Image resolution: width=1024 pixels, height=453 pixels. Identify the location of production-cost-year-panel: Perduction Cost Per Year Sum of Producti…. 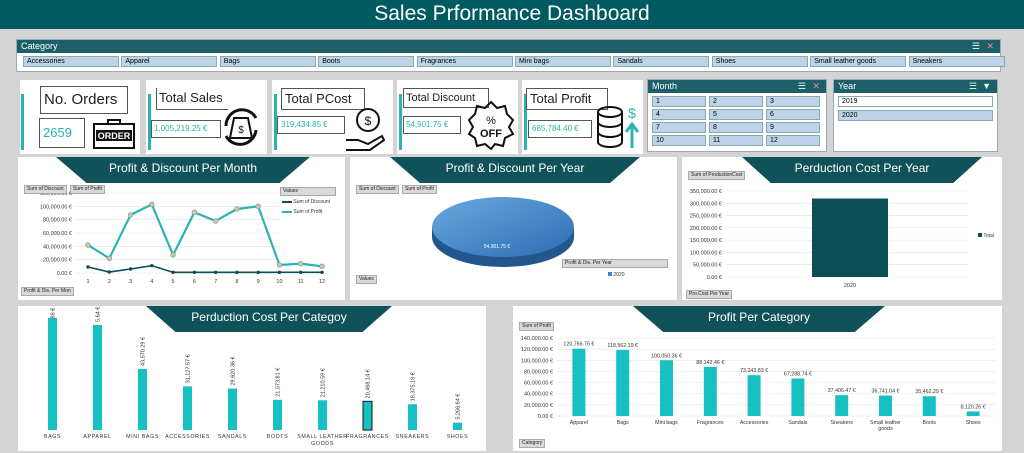
(842, 228).